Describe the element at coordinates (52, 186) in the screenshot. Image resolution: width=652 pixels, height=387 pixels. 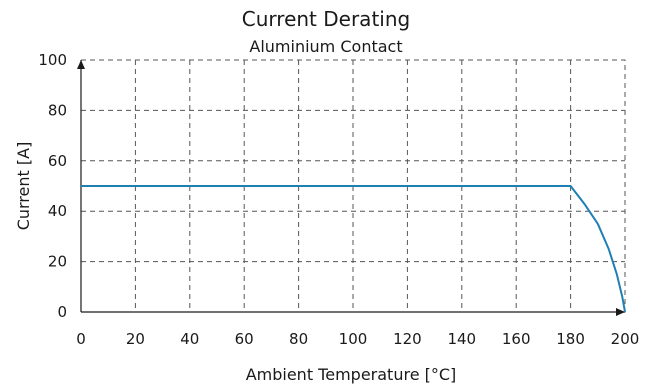
I see `y-tick-labels: 0 20 40 60 80 100` at that location.